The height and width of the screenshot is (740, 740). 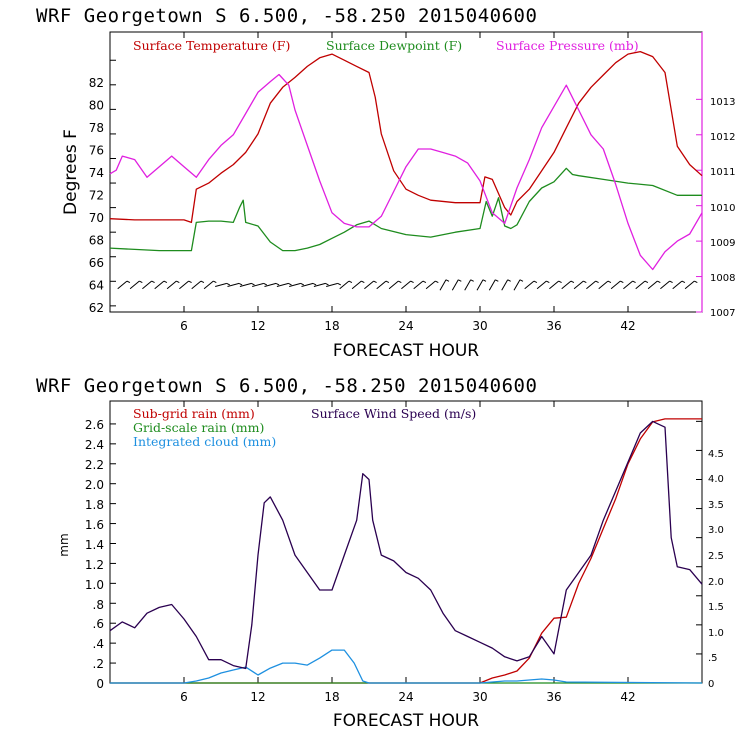 What do you see at coordinates (716, 454) in the screenshot?
I see `y2-tick-label: 4.5` at bounding box center [716, 454].